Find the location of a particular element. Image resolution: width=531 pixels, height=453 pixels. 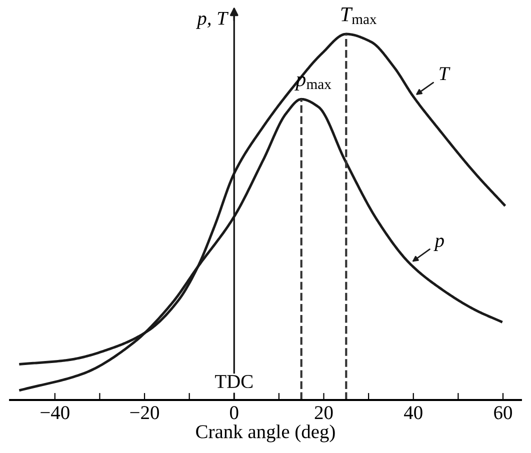

x-axis-title: Crank angle (deg) is located at coordinates (265, 433).